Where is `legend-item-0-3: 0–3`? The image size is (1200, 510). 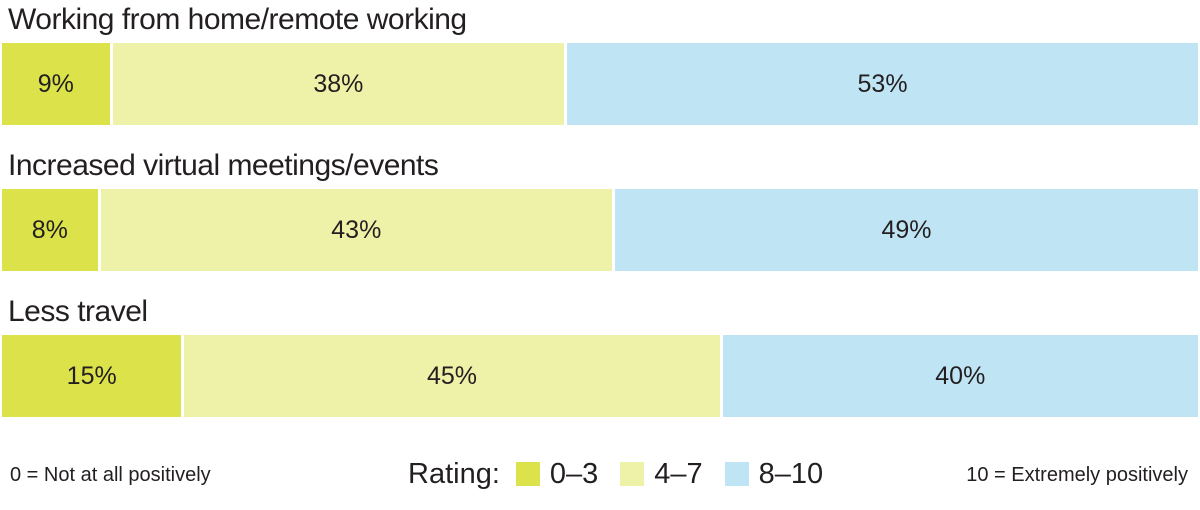
legend-item-0-3: 0–3 is located at coordinates (557, 474).